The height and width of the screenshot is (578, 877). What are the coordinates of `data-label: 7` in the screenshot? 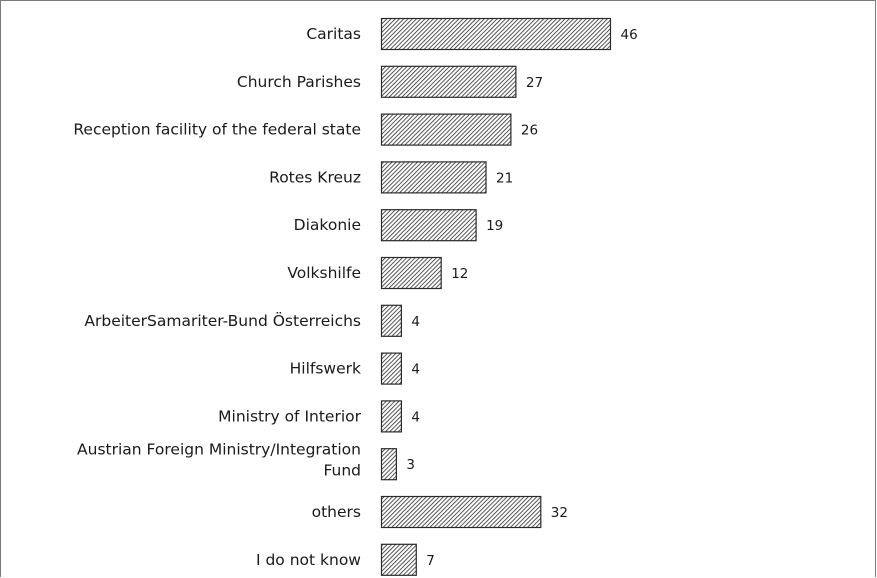 It's located at (430, 561).